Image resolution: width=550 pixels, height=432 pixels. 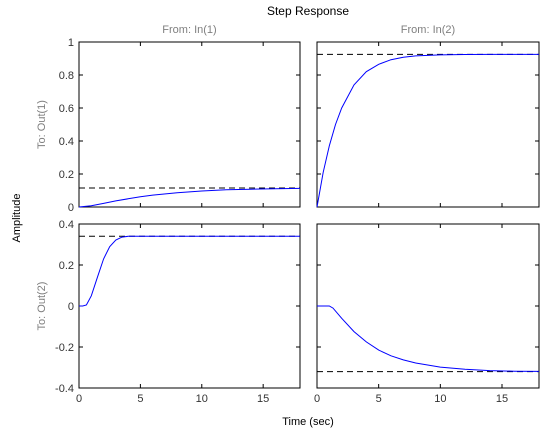 What do you see at coordinates (308, 422) in the screenshot?
I see `x-axis-label: Time (sec)` at bounding box center [308, 422].